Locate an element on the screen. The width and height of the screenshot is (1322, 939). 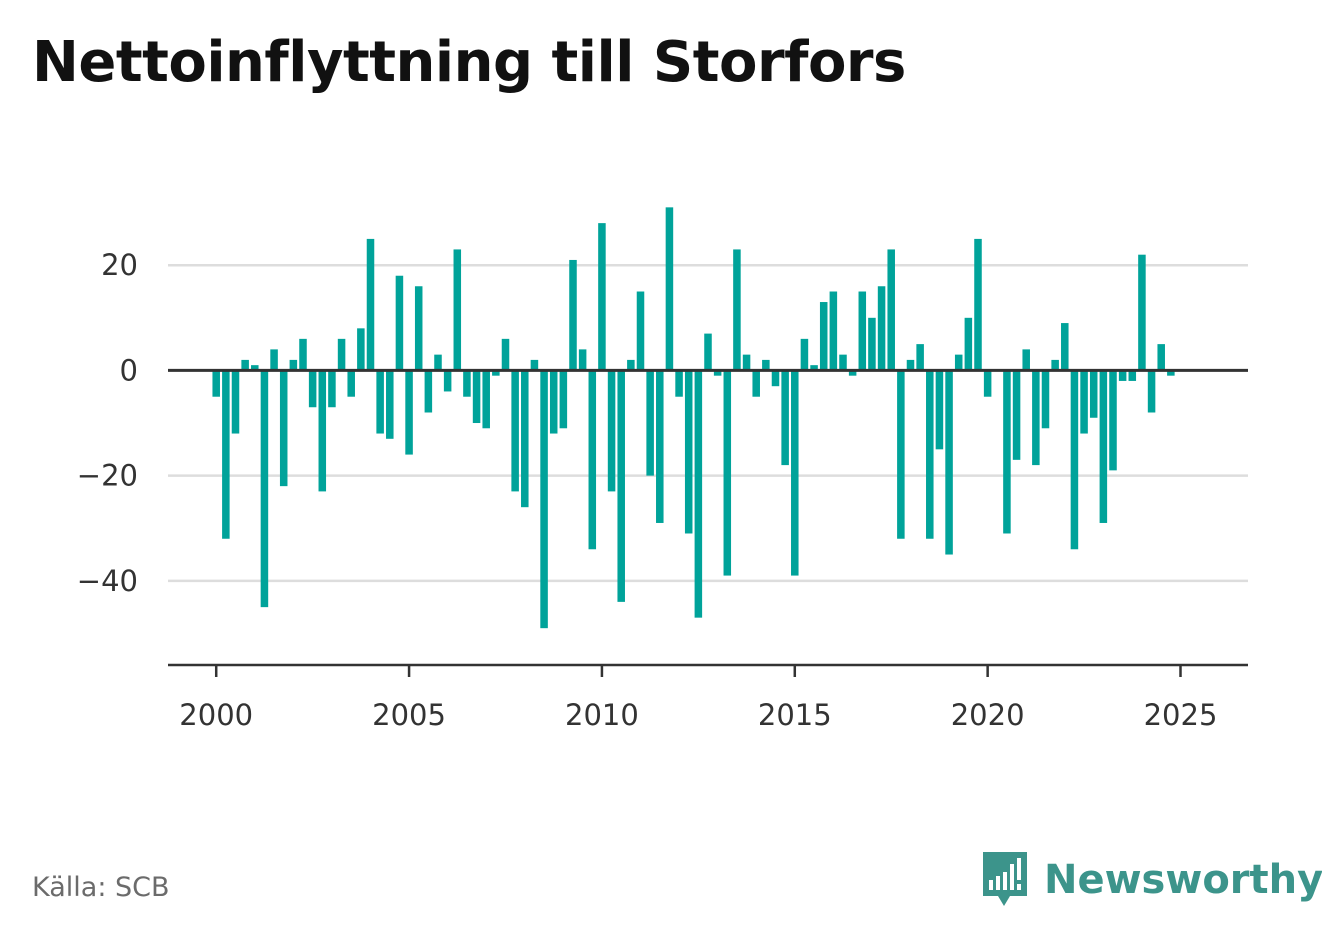
x-tick-label: 2015 is located at coordinates (795, 715).